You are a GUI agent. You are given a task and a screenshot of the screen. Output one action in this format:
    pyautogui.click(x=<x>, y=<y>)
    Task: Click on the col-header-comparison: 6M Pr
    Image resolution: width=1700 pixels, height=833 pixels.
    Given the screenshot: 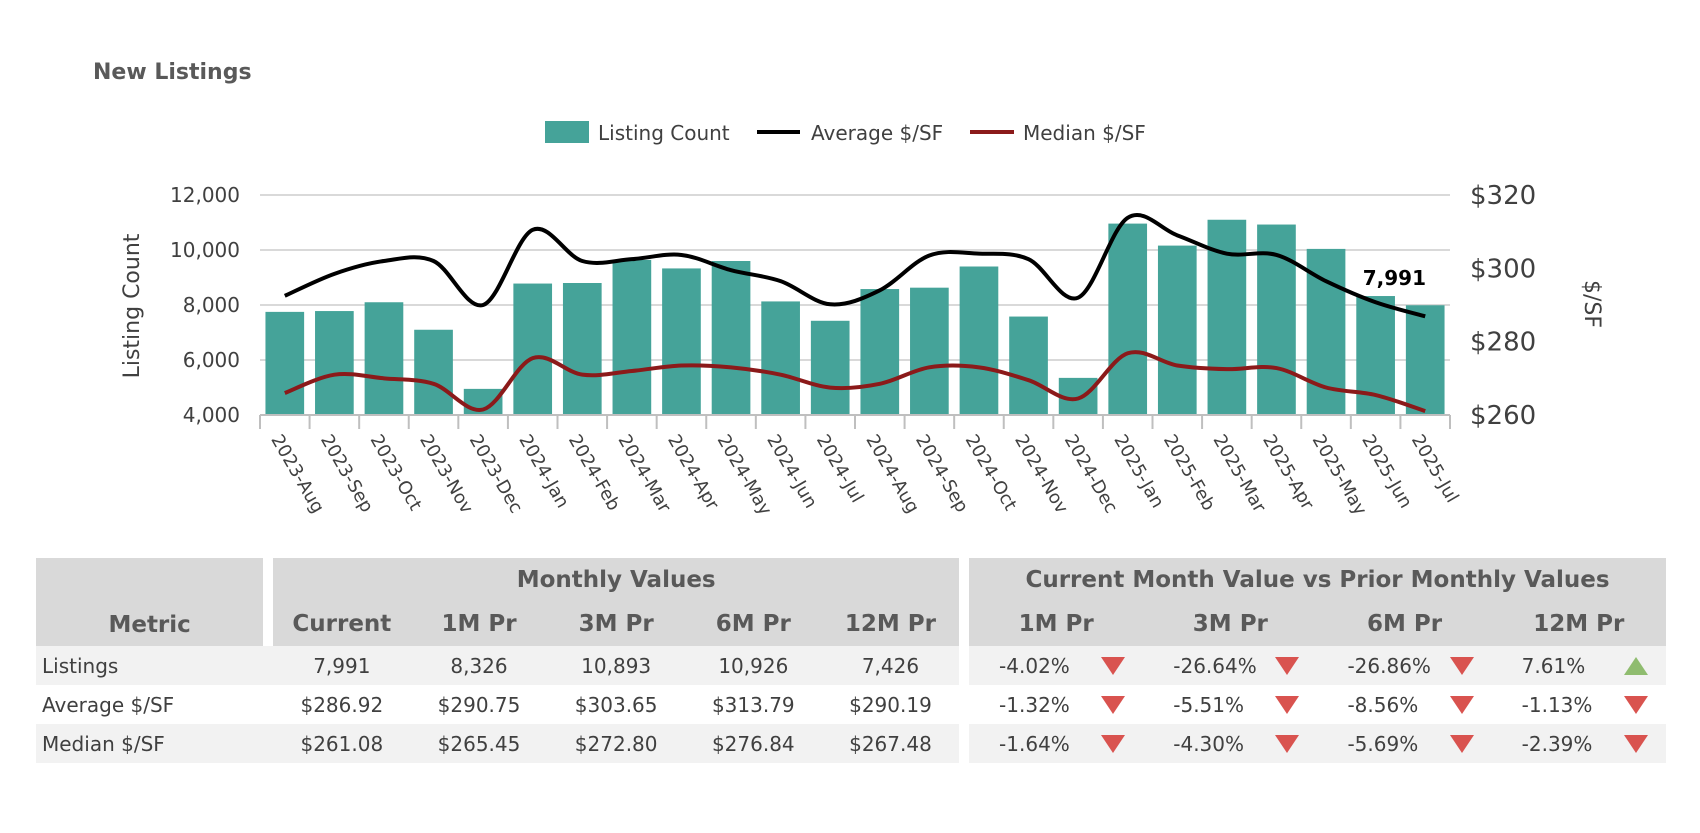 What is the action you would take?
    pyautogui.click(x=1404, y=624)
    